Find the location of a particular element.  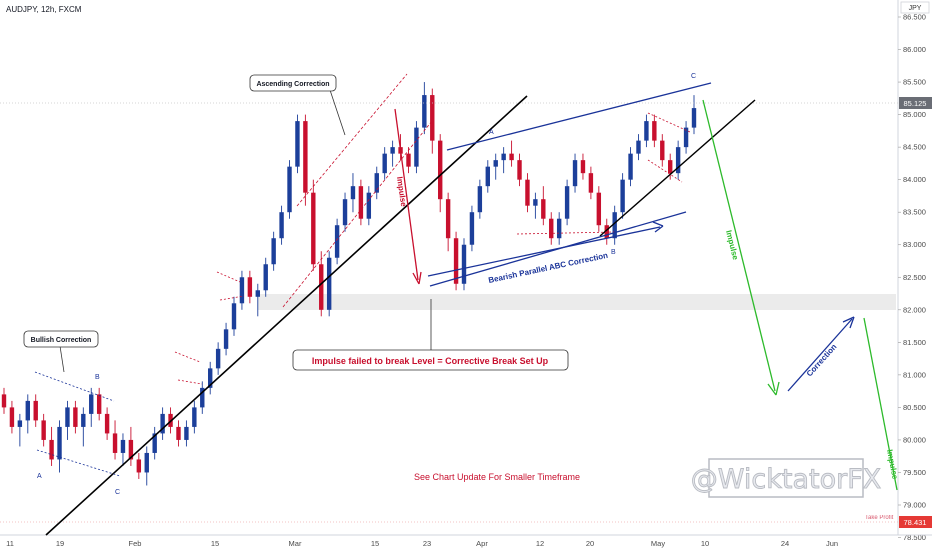

correction-blue-arrow is located at coordinates (820, 355).